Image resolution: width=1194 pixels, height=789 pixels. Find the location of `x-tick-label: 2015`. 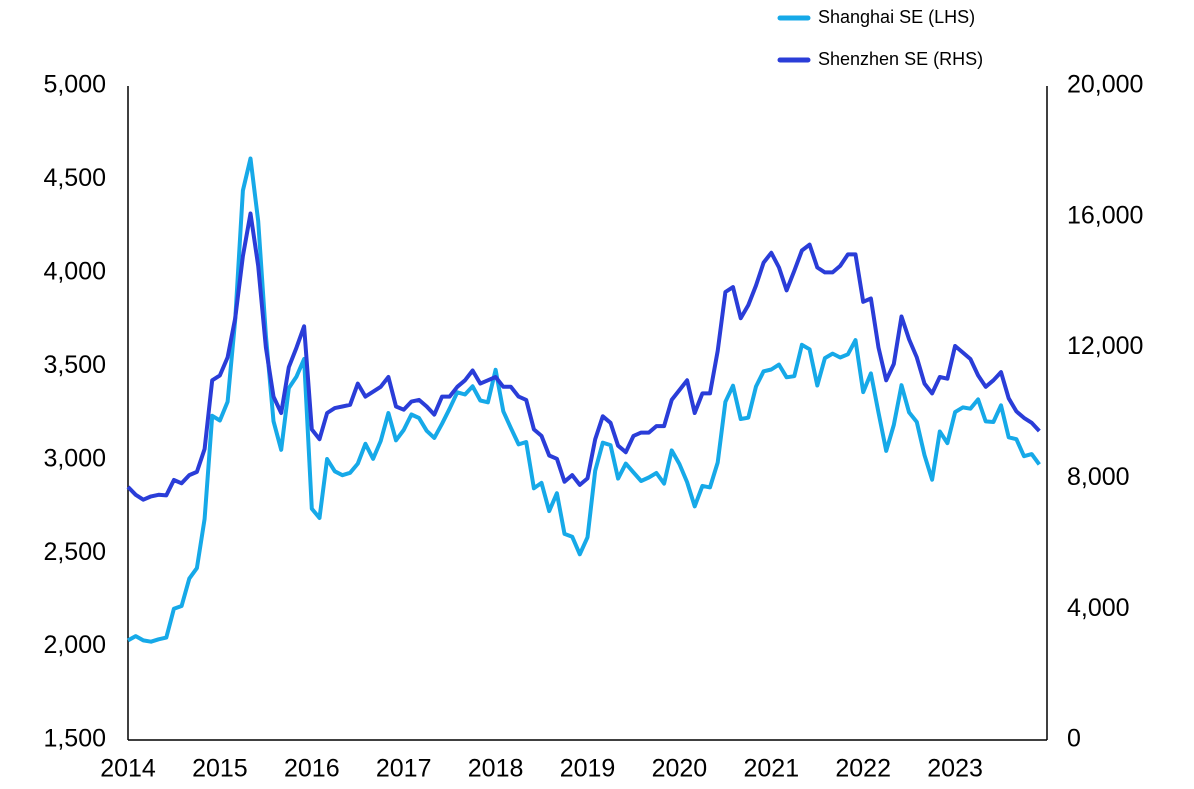

x-tick-label: 2015 is located at coordinates (220, 769).